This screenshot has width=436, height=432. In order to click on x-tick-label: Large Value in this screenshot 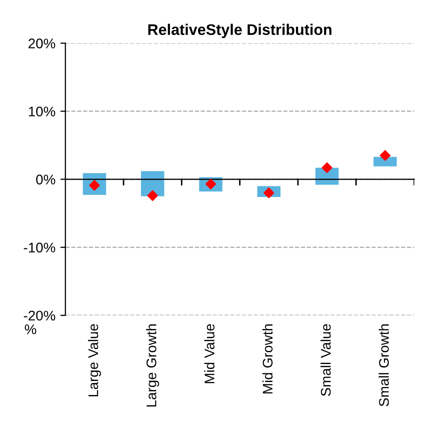, I will do `click(94, 360)`.